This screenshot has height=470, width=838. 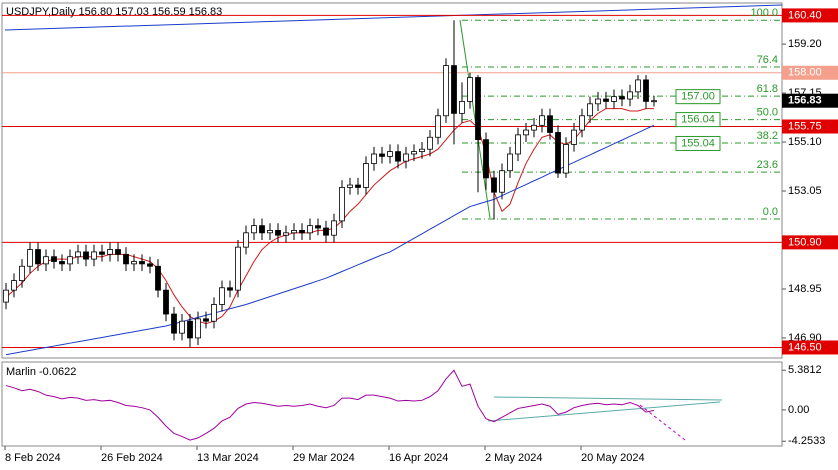 I want to click on level-label: 146.50, so click(x=805, y=347).